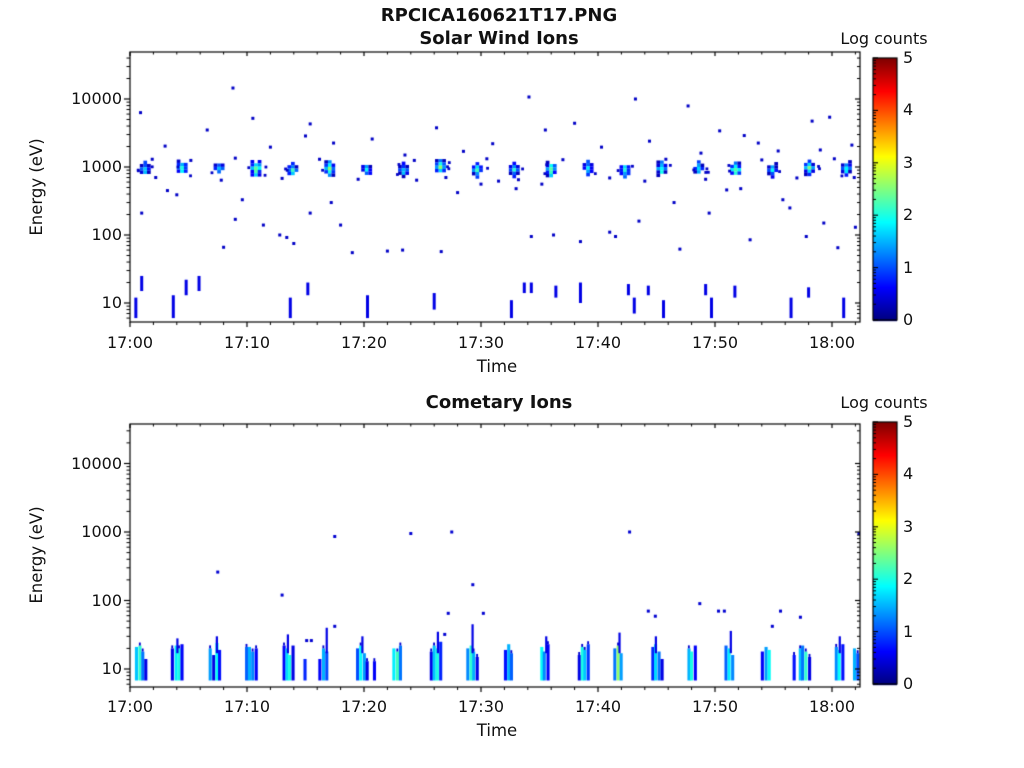 This screenshot has width=1024, height=768. I want to click on panel1-ylabel: Energy (eV), so click(36, 187).